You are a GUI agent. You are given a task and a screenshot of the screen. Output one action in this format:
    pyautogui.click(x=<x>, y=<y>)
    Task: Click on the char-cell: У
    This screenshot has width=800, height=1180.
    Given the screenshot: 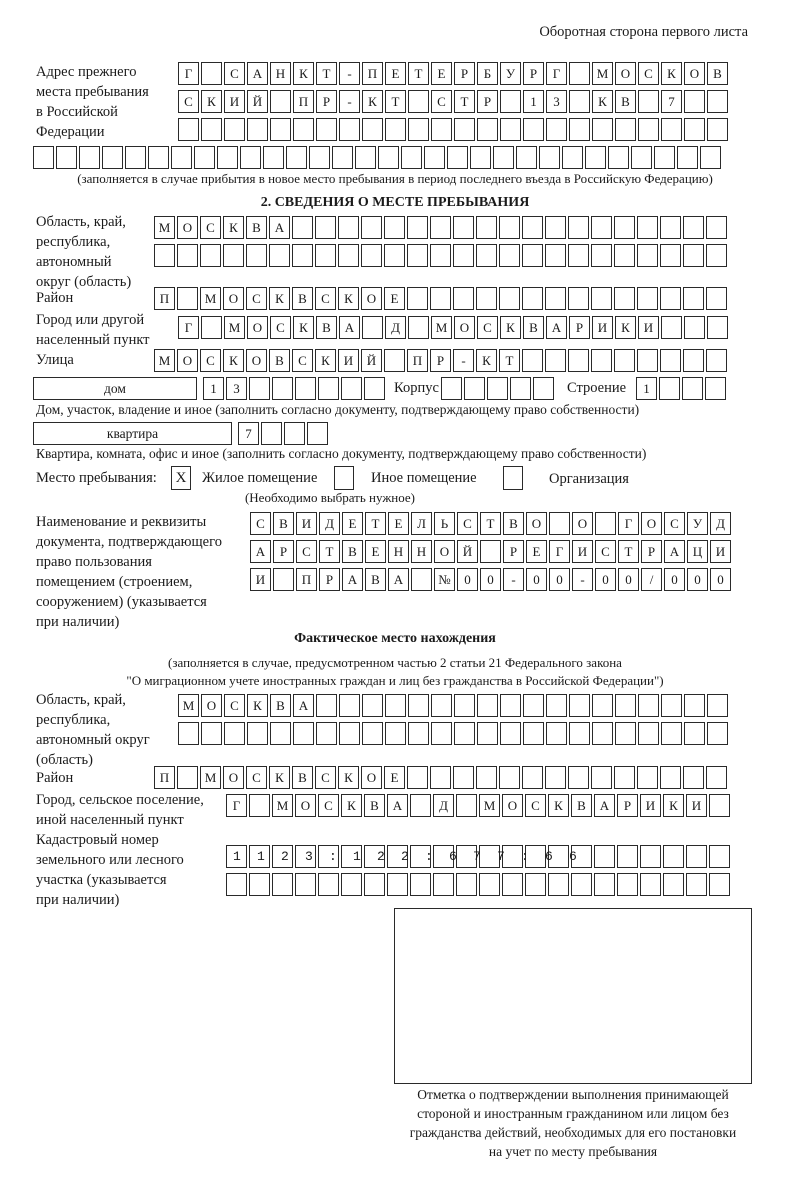 What is the action you would take?
    pyautogui.click(x=697, y=523)
    